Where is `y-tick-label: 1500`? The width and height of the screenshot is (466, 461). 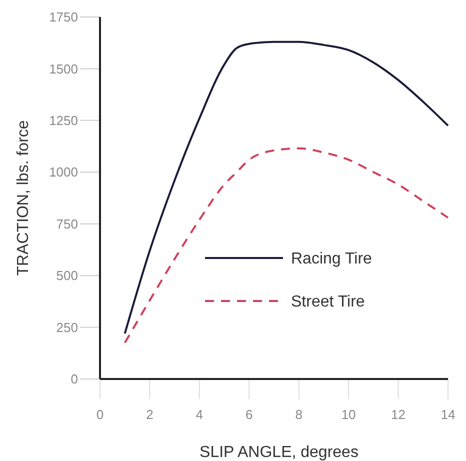 y-tick-label: 1500 is located at coordinates (63, 68).